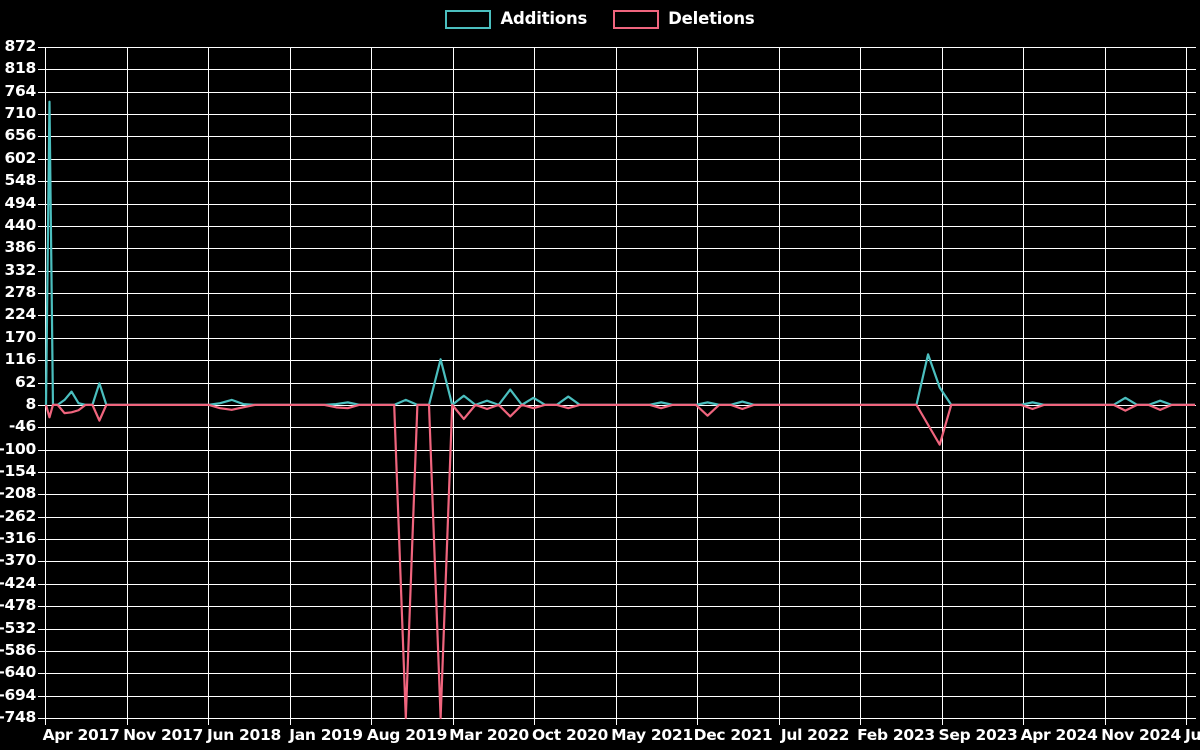 This screenshot has width=1200, height=750. What do you see at coordinates (468, 19) in the screenshot?
I see `legend-swatch-additions` at bounding box center [468, 19].